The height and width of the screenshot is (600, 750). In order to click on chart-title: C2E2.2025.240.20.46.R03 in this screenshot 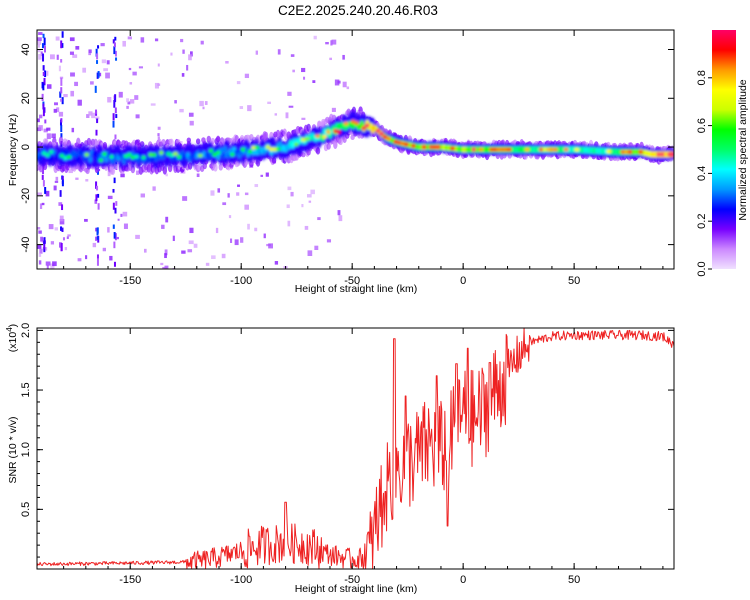, I will do `click(358, 10)`.